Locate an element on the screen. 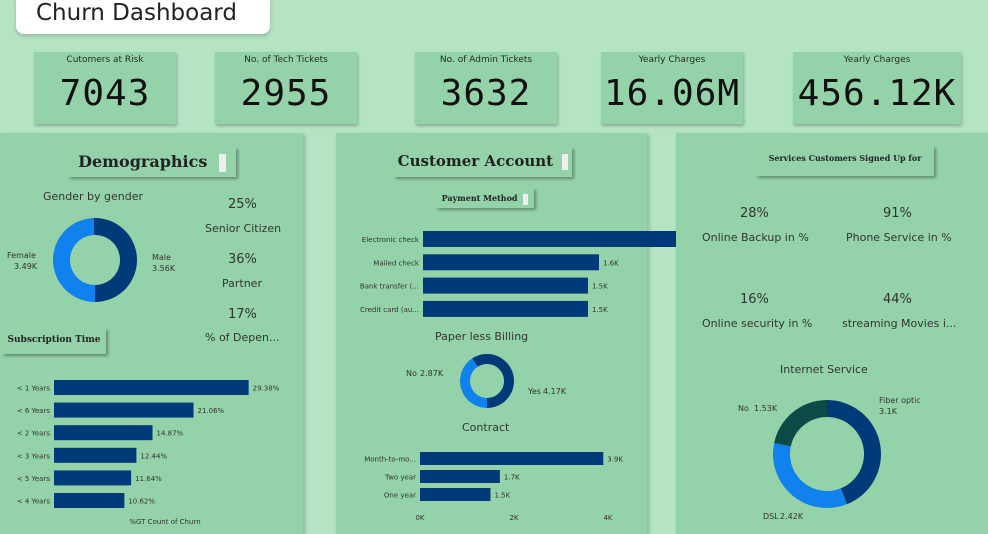 Image resolution: width=988 pixels, height=534 pixels. kpi-label: No. of Admin Tickets is located at coordinates (486, 60).